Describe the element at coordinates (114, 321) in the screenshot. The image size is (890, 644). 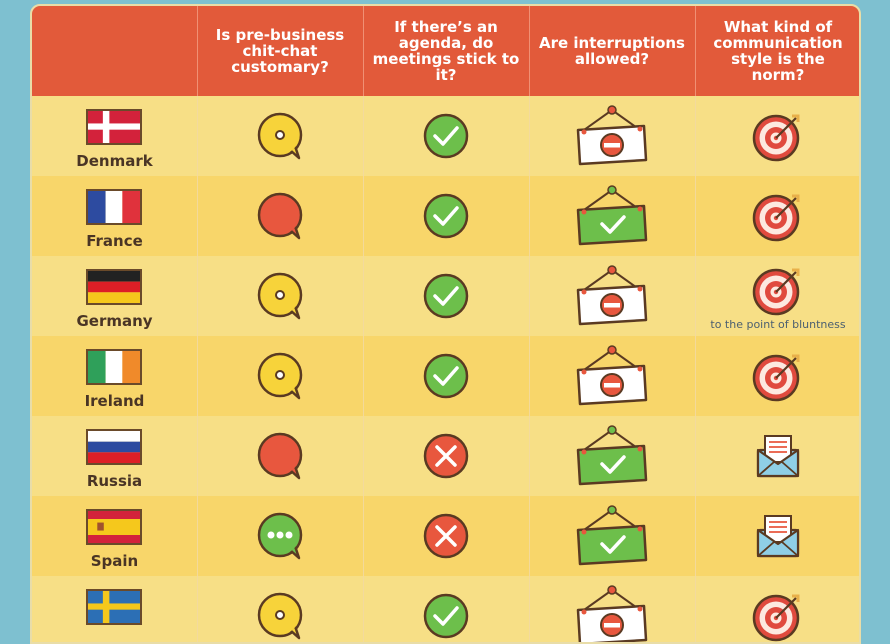
I see `country-name: Germany` at that location.